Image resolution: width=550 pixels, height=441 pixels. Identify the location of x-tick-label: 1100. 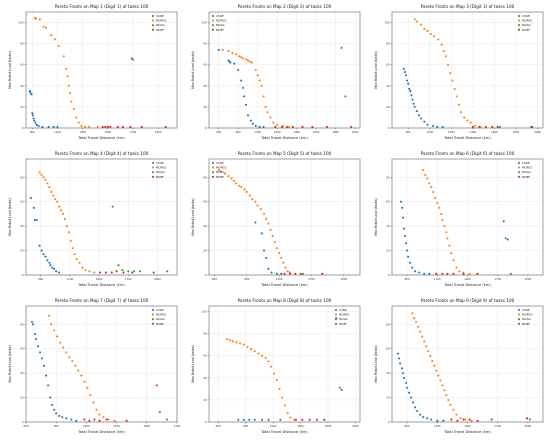
(437, 426).